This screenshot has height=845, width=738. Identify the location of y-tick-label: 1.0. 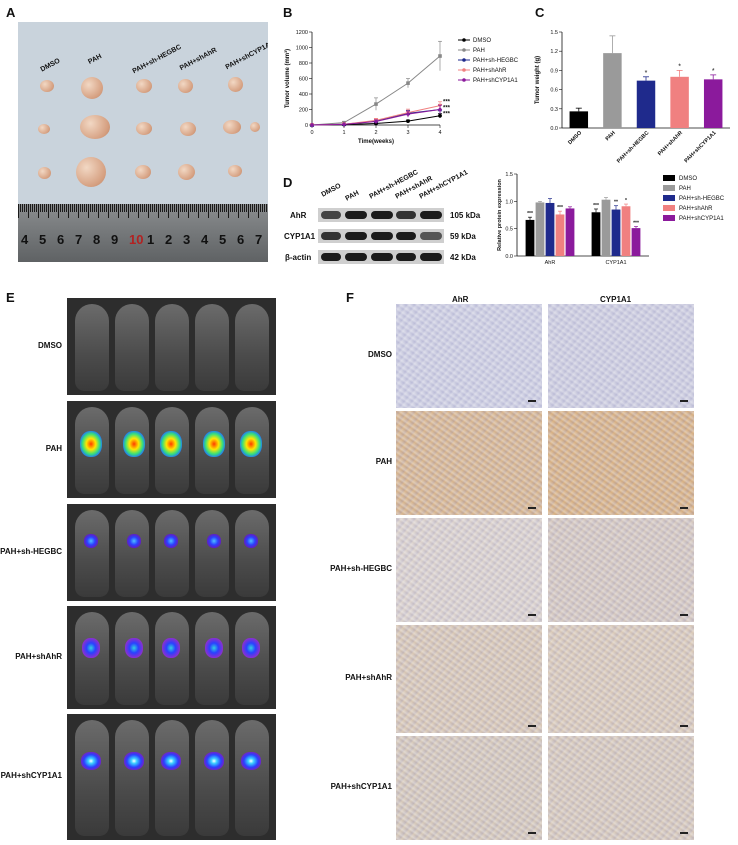
(509, 202).